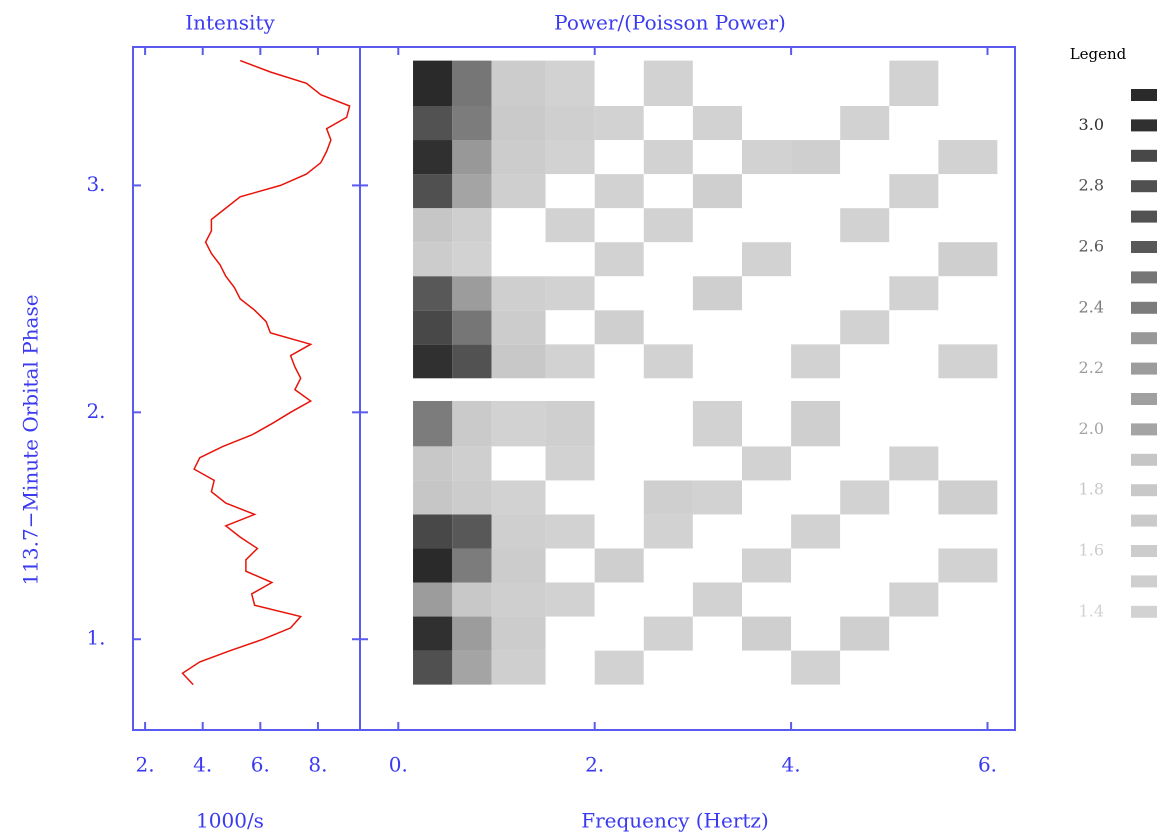 The height and width of the screenshot is (838, 1158). What do you see at coordinates (230, 821) in the screenshot?
I see `left-x-label: 1000/s` at bounding box center [230, 821].